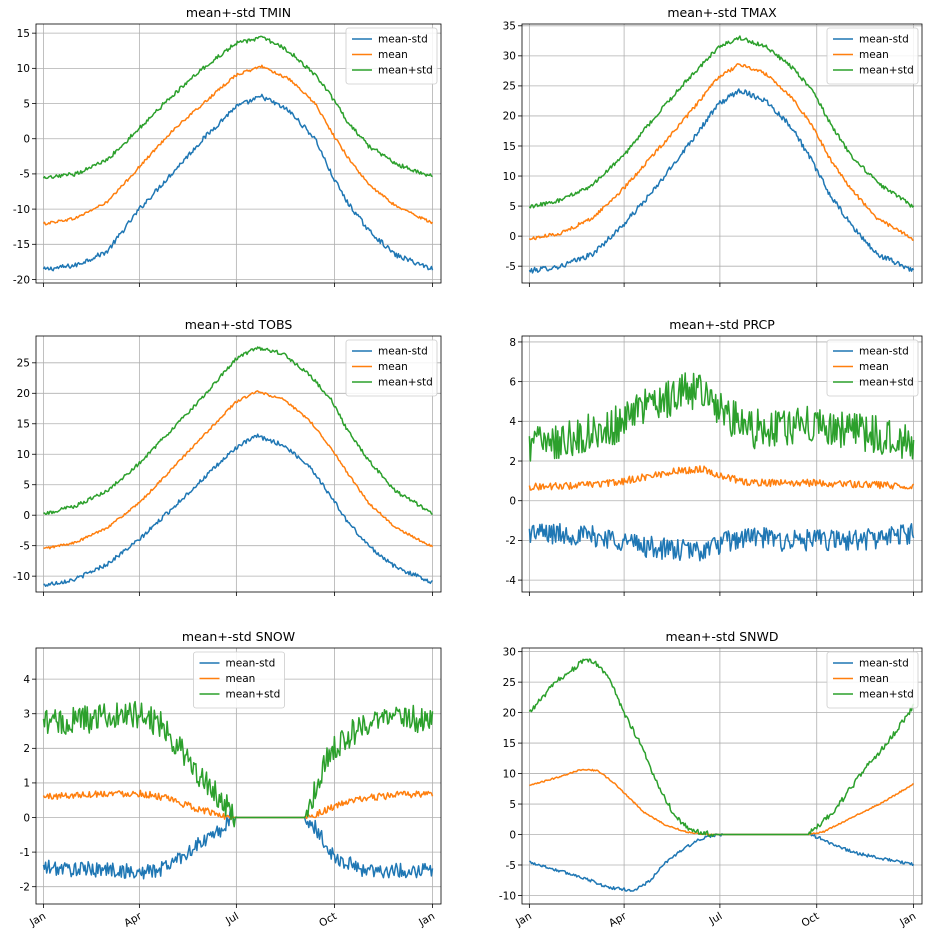  What do you see at coordinates (722, 12) in the screenshot?
I see `subplot-title: mean+-std TMAX` at bounding box center [722, 12].